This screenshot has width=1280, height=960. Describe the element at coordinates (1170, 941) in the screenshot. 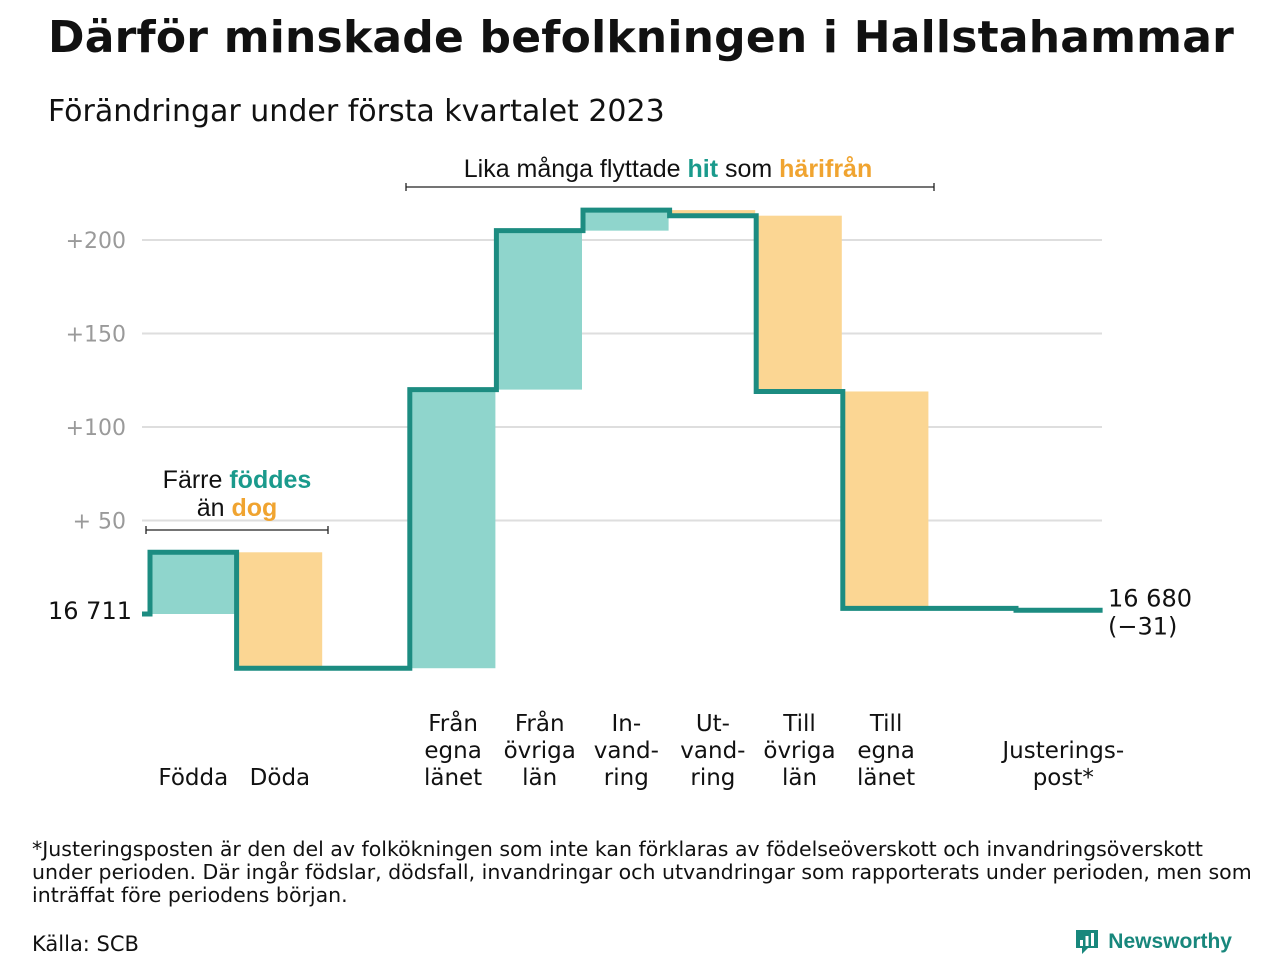

I see `brand-name: Newsworthy` at that location.